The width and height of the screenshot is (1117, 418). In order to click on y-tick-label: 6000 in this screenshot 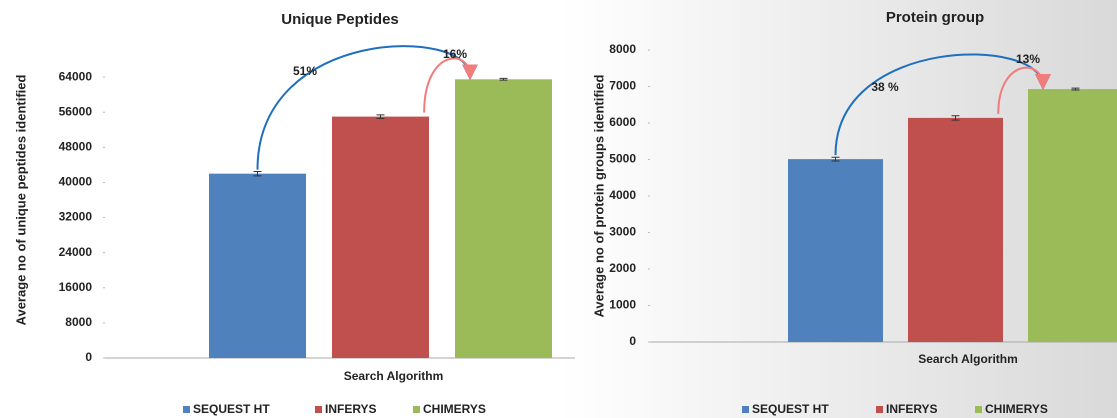, I will do `click(622, 122)`.